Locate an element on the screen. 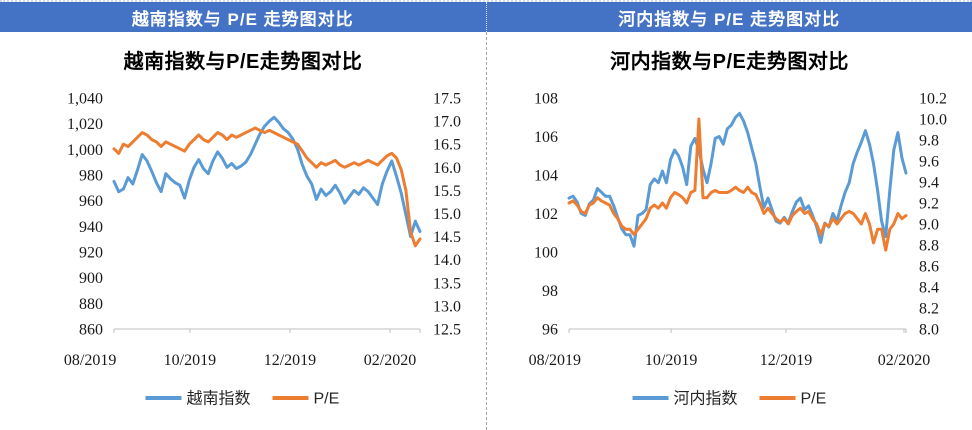 The image size is (972, 430). right-axis-tick-label: 9.8 is located at coordinates (929, 141).